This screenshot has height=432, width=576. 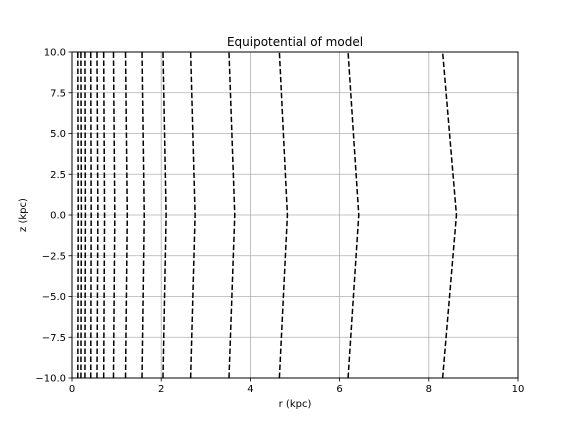 I want to click on y-tick-label-4: 0.0, so click(x=58, y=216).